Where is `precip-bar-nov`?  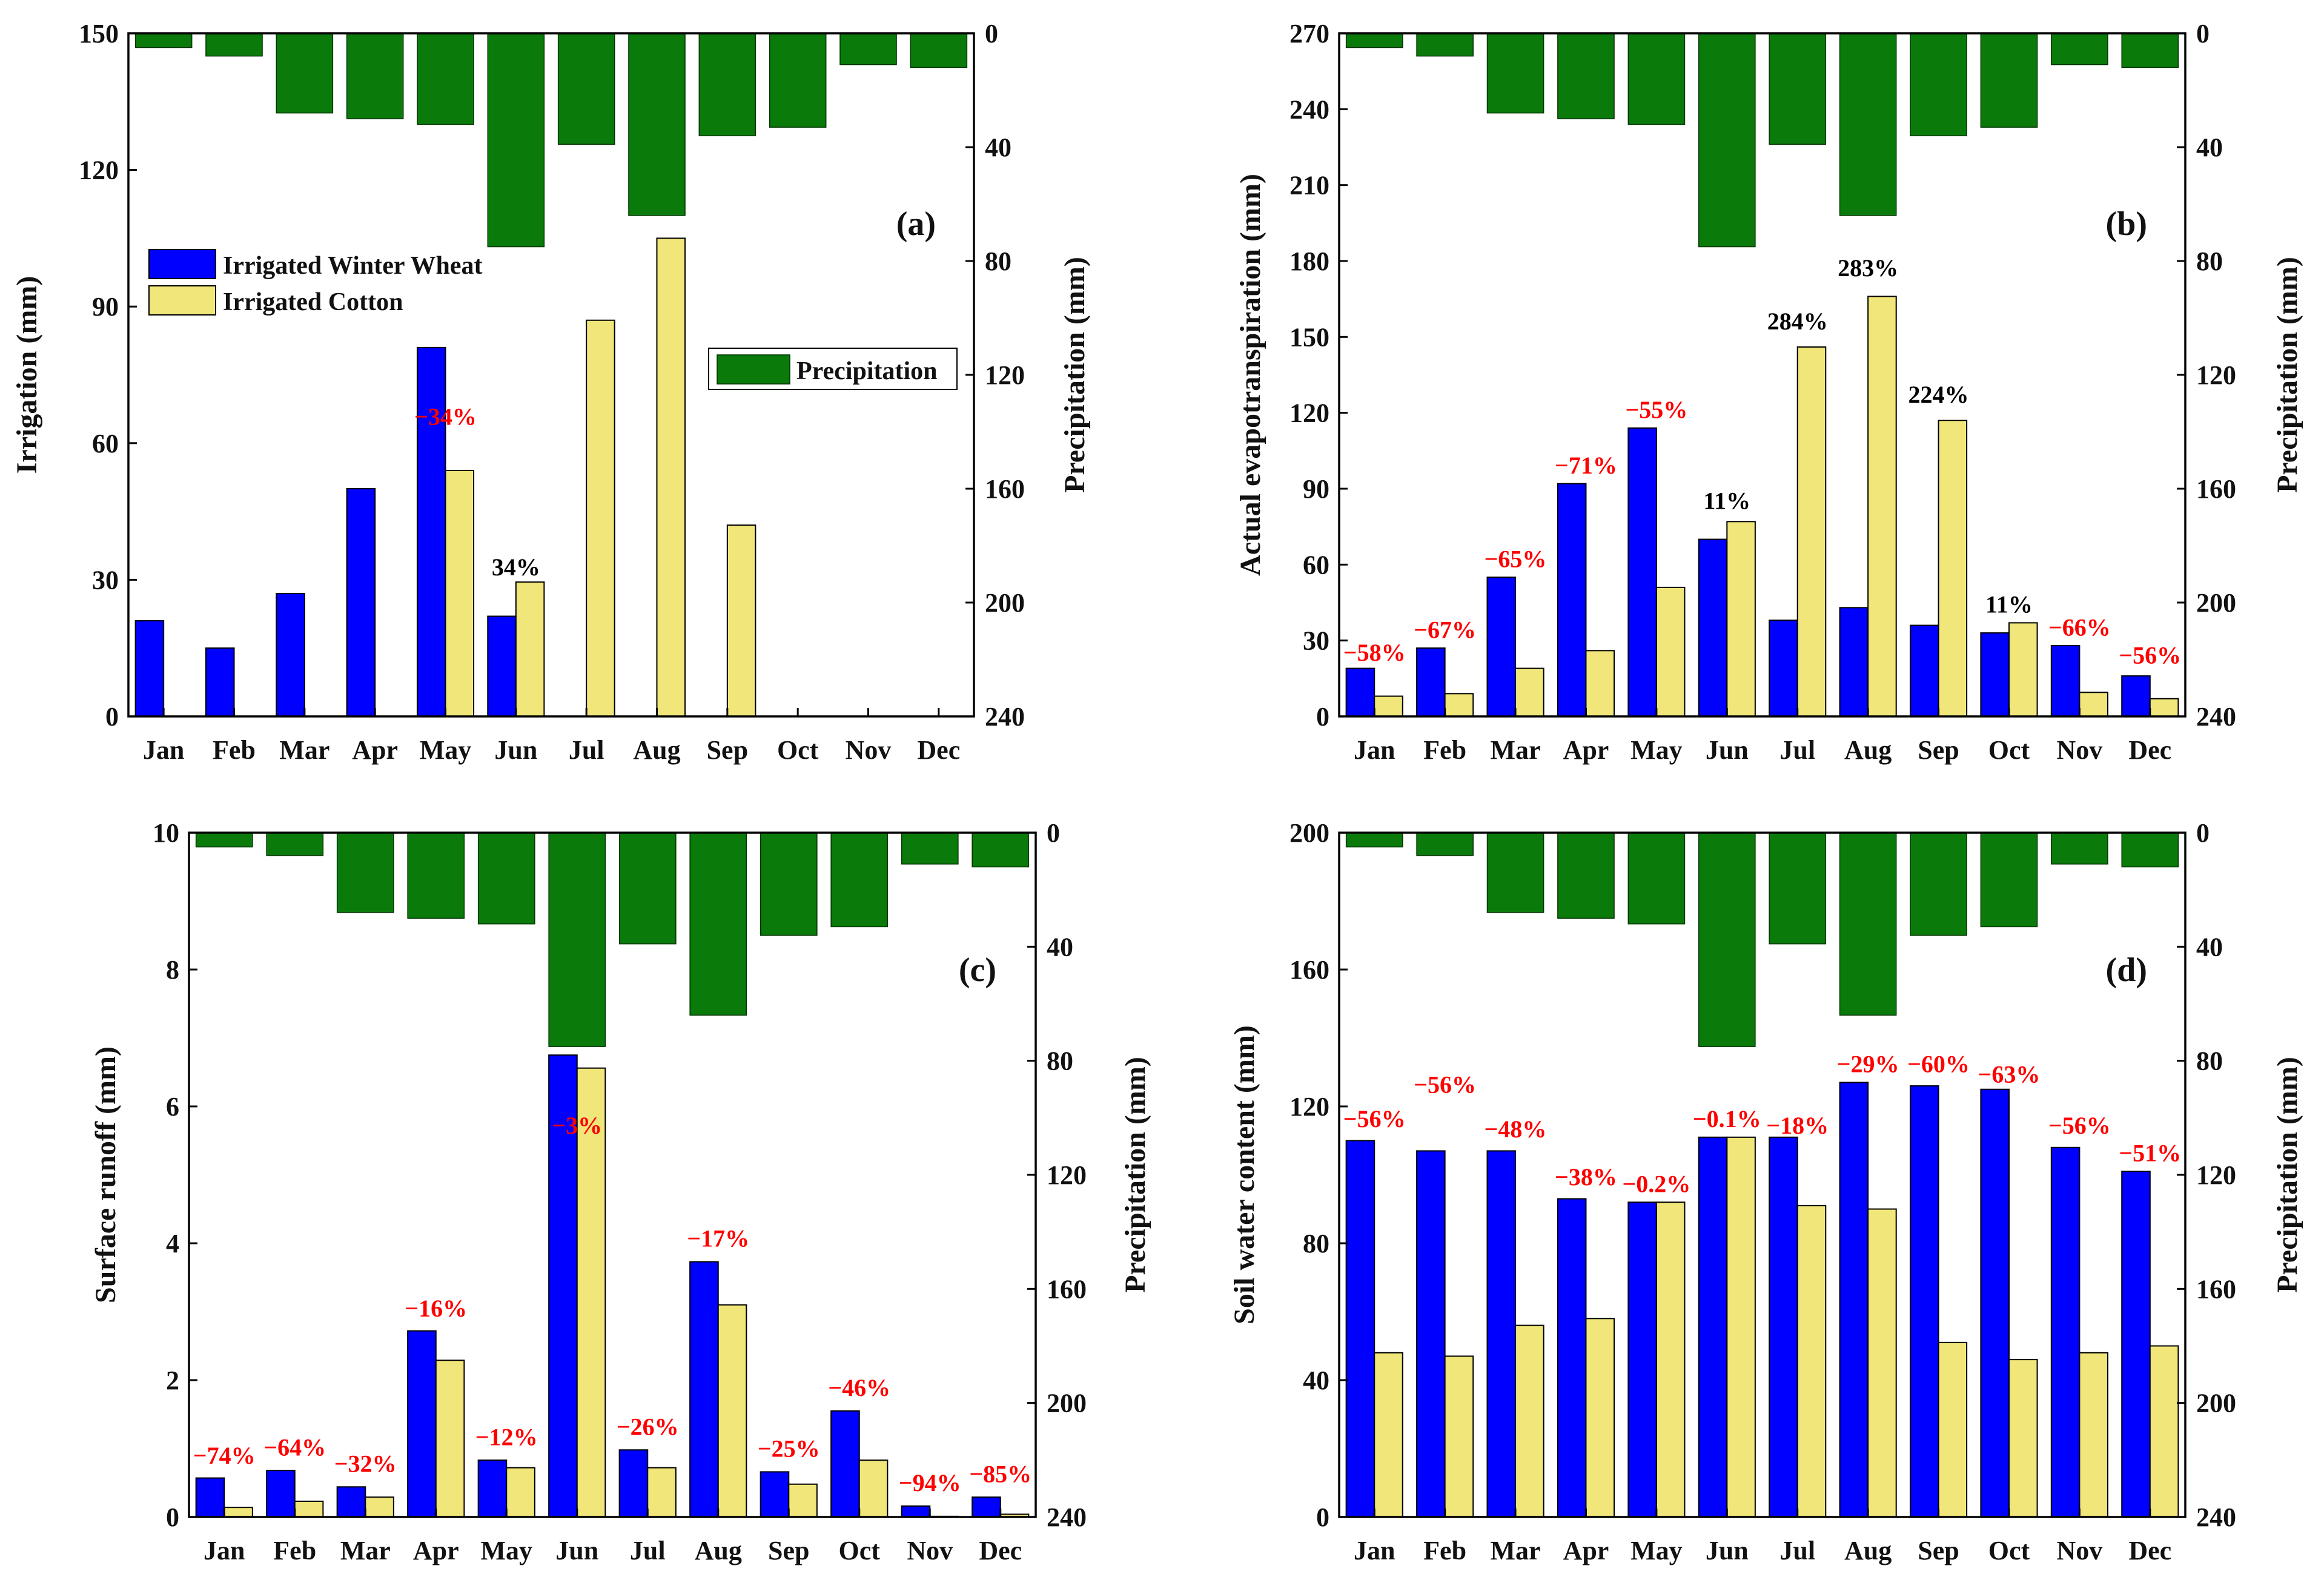
precip-bar-nov is located at coordinates (868, 49).